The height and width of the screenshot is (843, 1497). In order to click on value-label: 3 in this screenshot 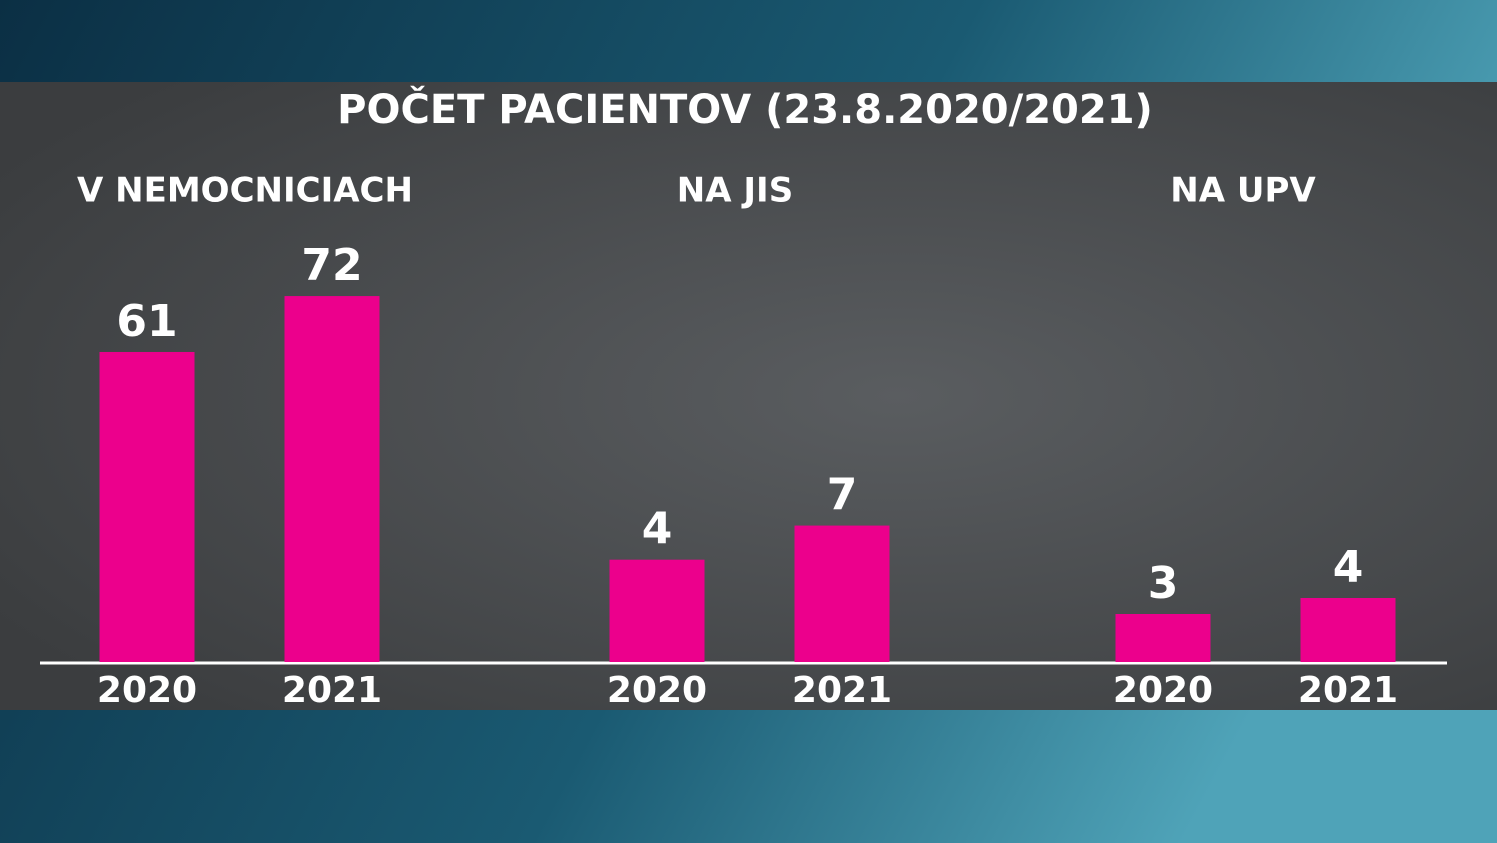, I will do `click(1163, 583)`.